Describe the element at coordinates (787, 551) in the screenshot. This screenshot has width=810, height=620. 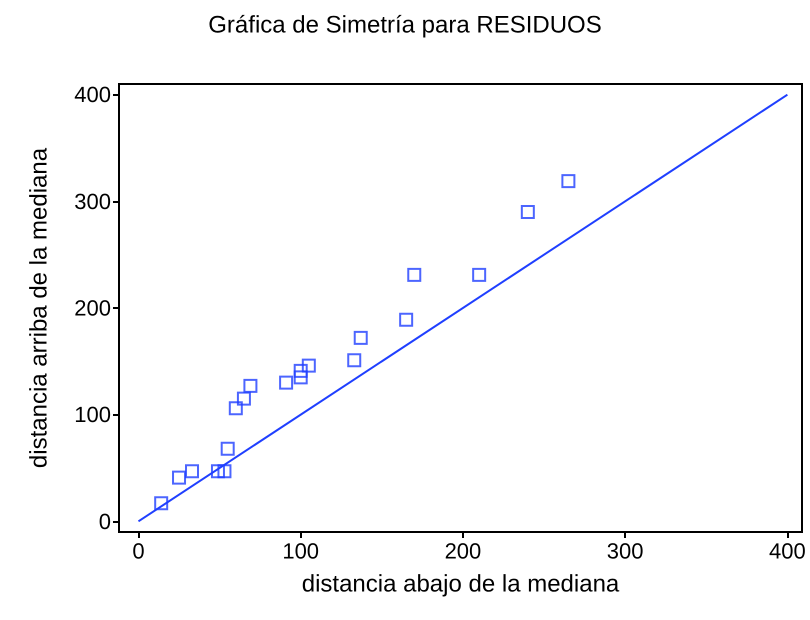
I see `x-tick-label: 400` at that location.